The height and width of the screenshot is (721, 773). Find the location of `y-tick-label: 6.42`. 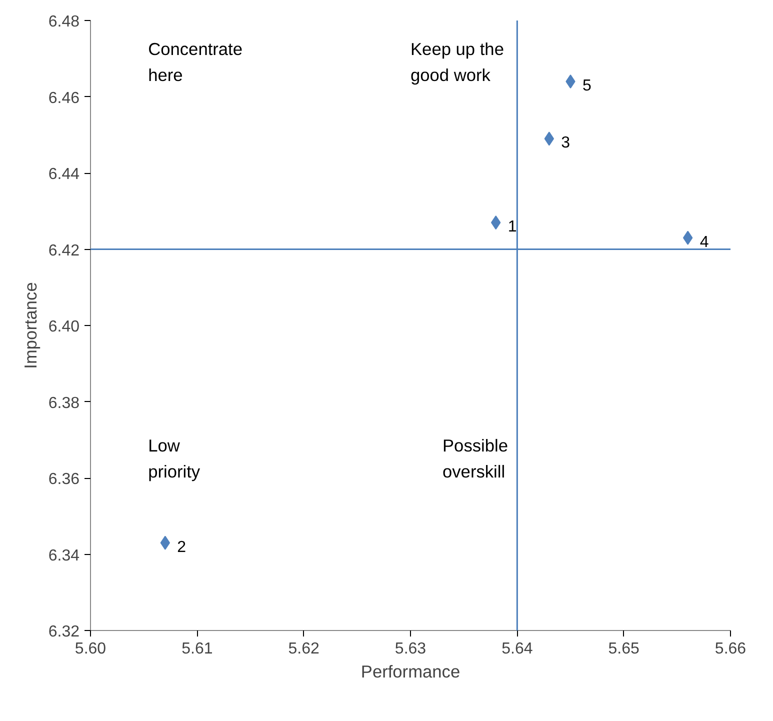

y-tick-label: 6.42 is located at coordinates (64, 251).